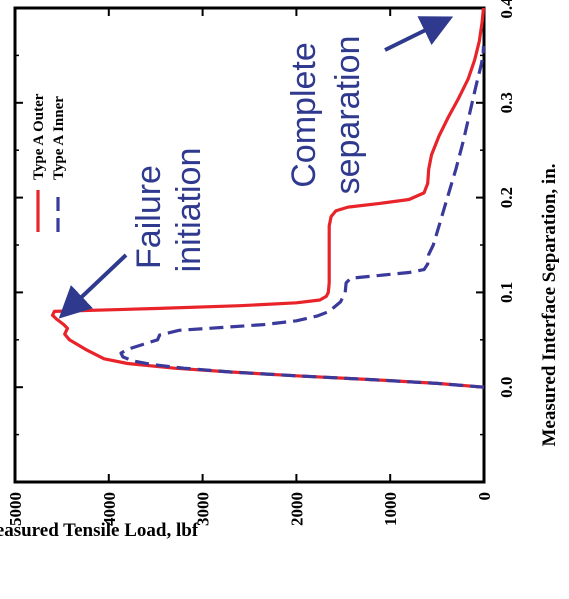 The image size is (569, 599). I want to click on separation-tick-label: 0.2, so click(506, 197).